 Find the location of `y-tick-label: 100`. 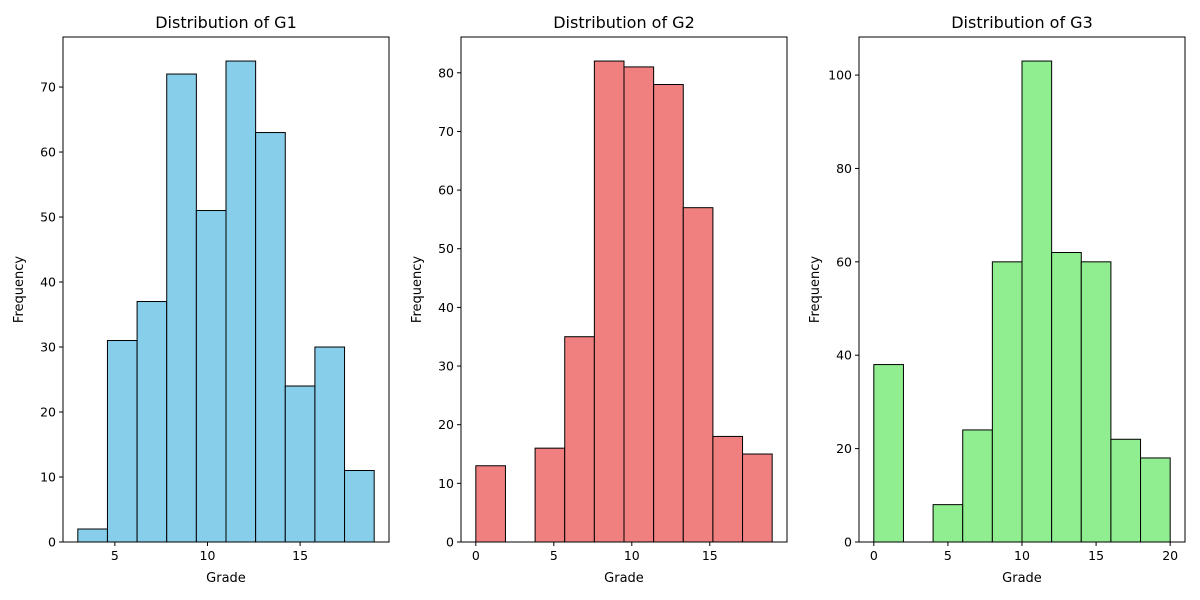

y-tick-label: 100 is located at coordinates (840, 75).